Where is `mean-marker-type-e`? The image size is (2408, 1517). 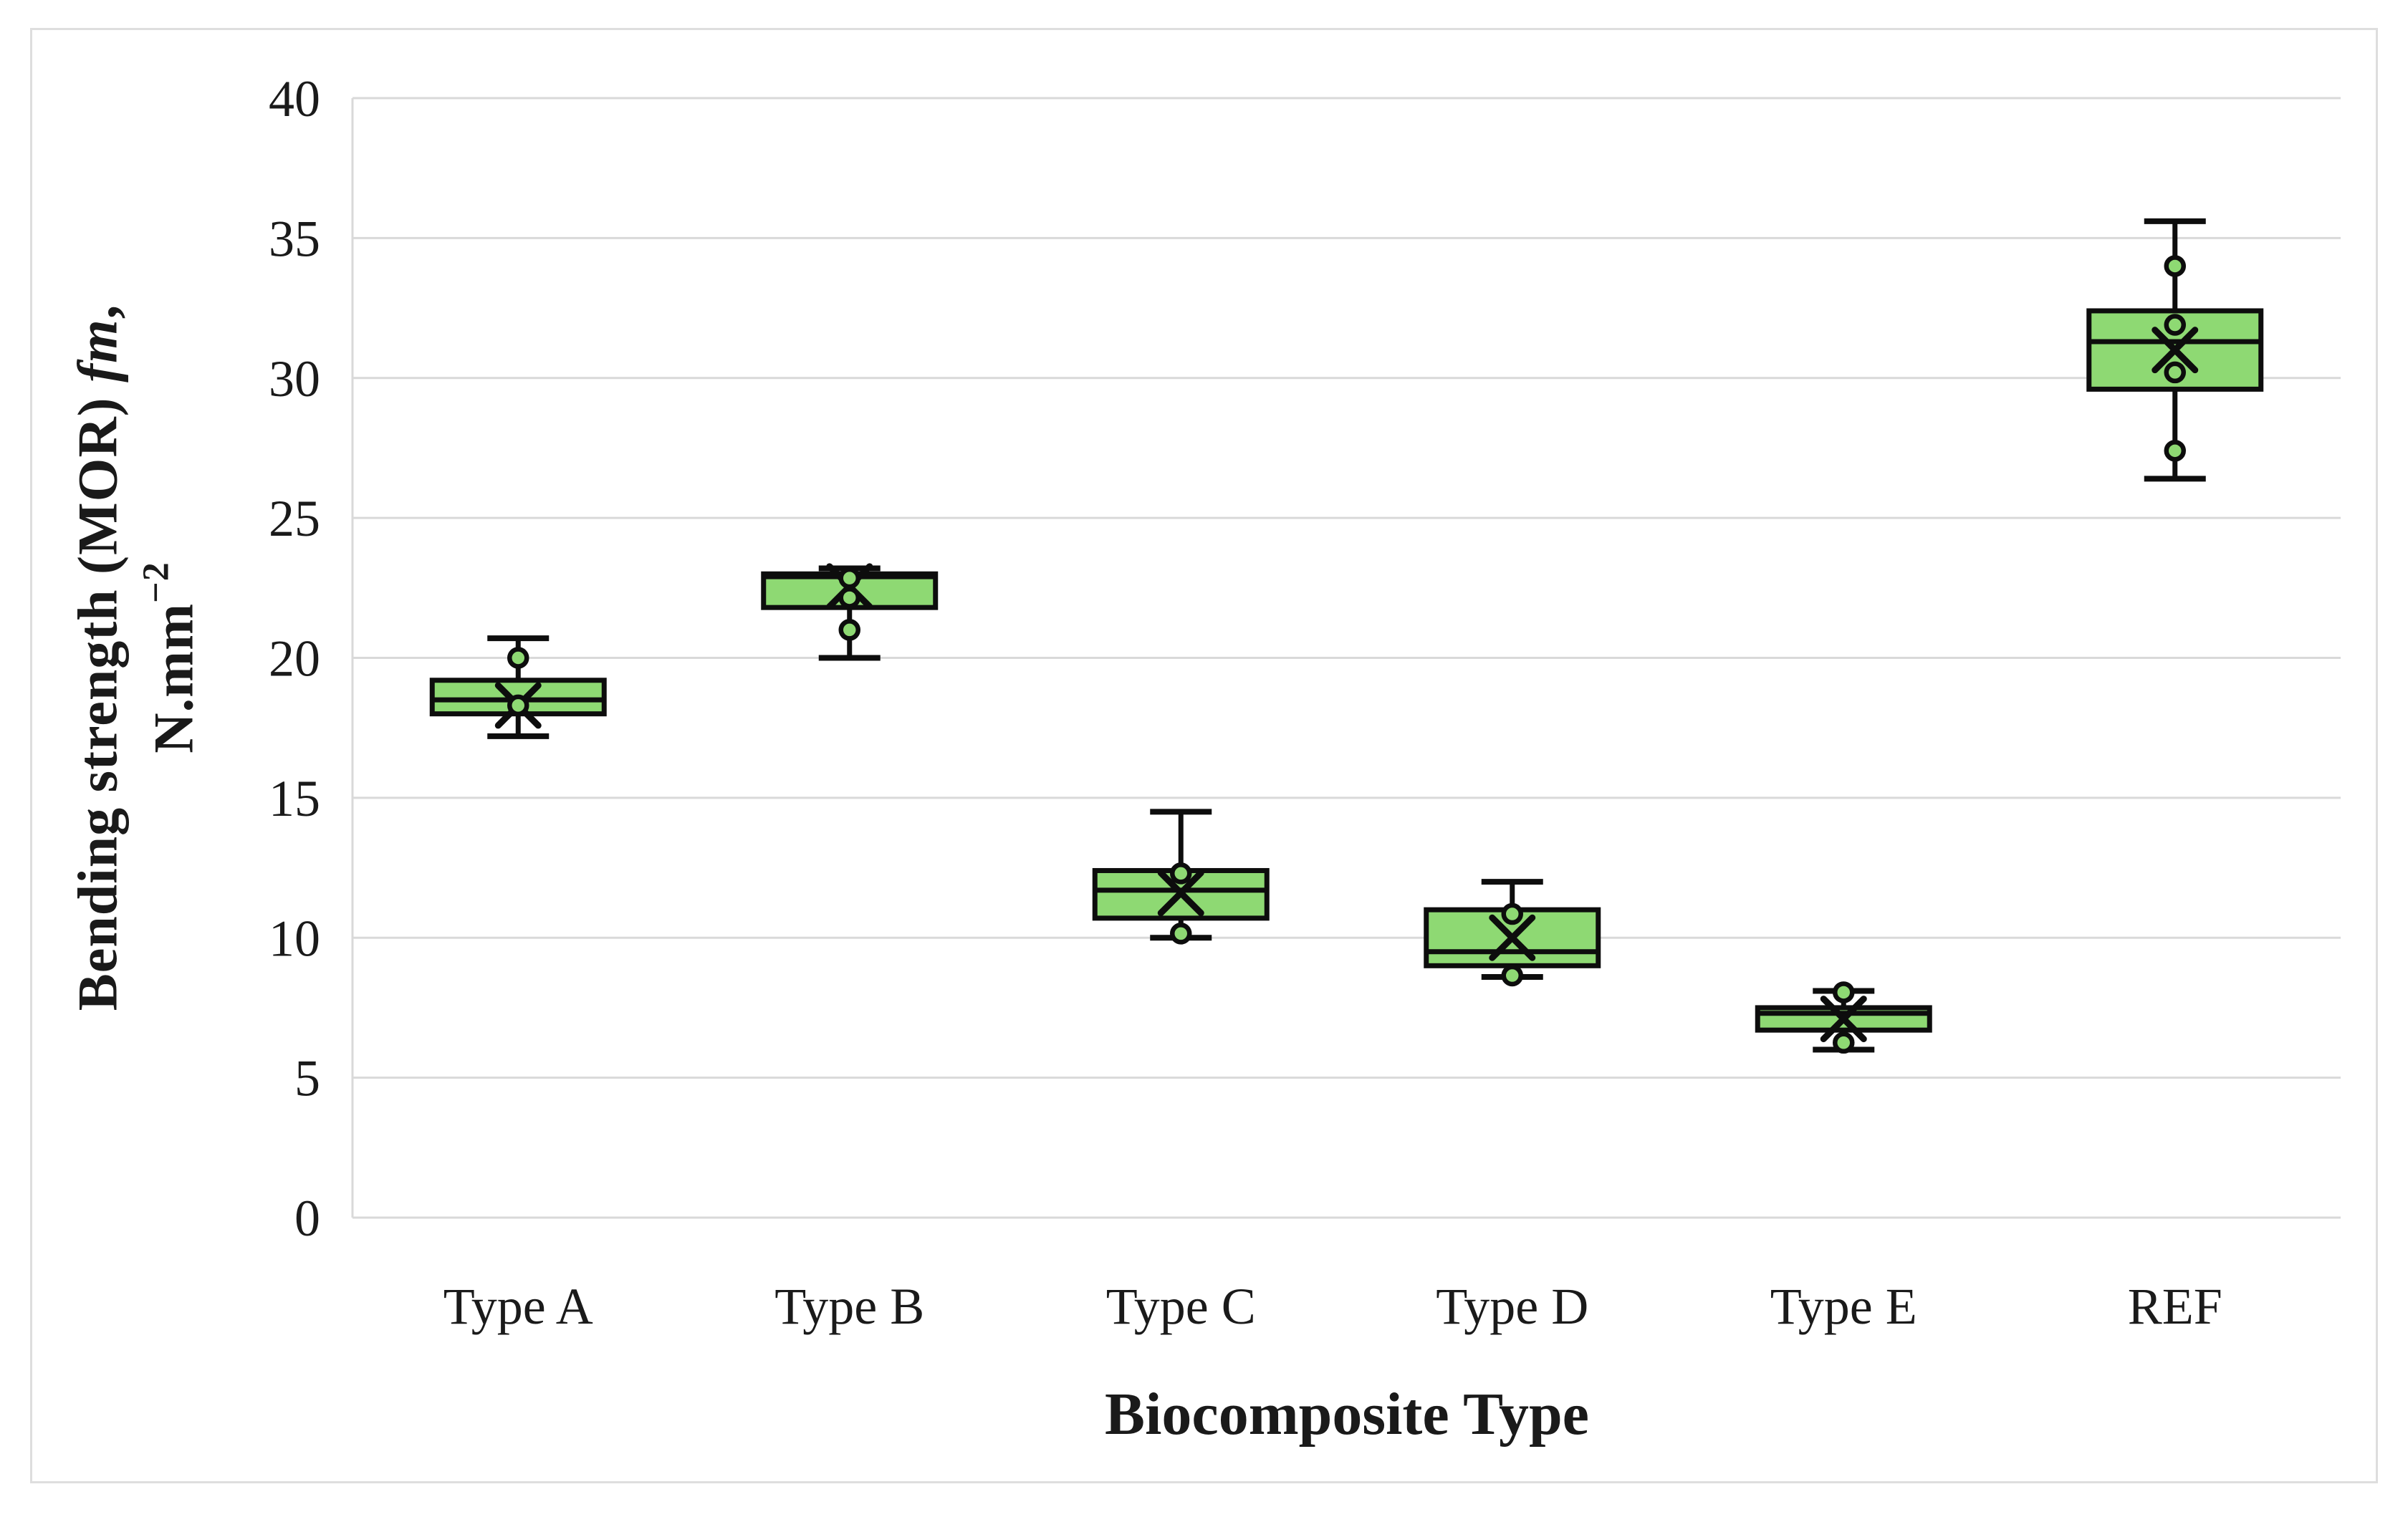
mean-marker-type-e is located at coordinates (1843, 1019).